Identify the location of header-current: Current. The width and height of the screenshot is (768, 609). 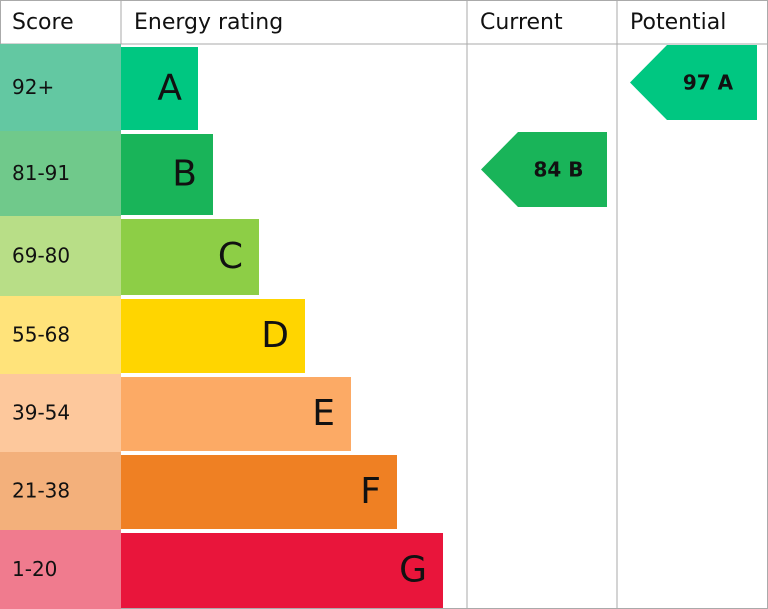
(521, 22).